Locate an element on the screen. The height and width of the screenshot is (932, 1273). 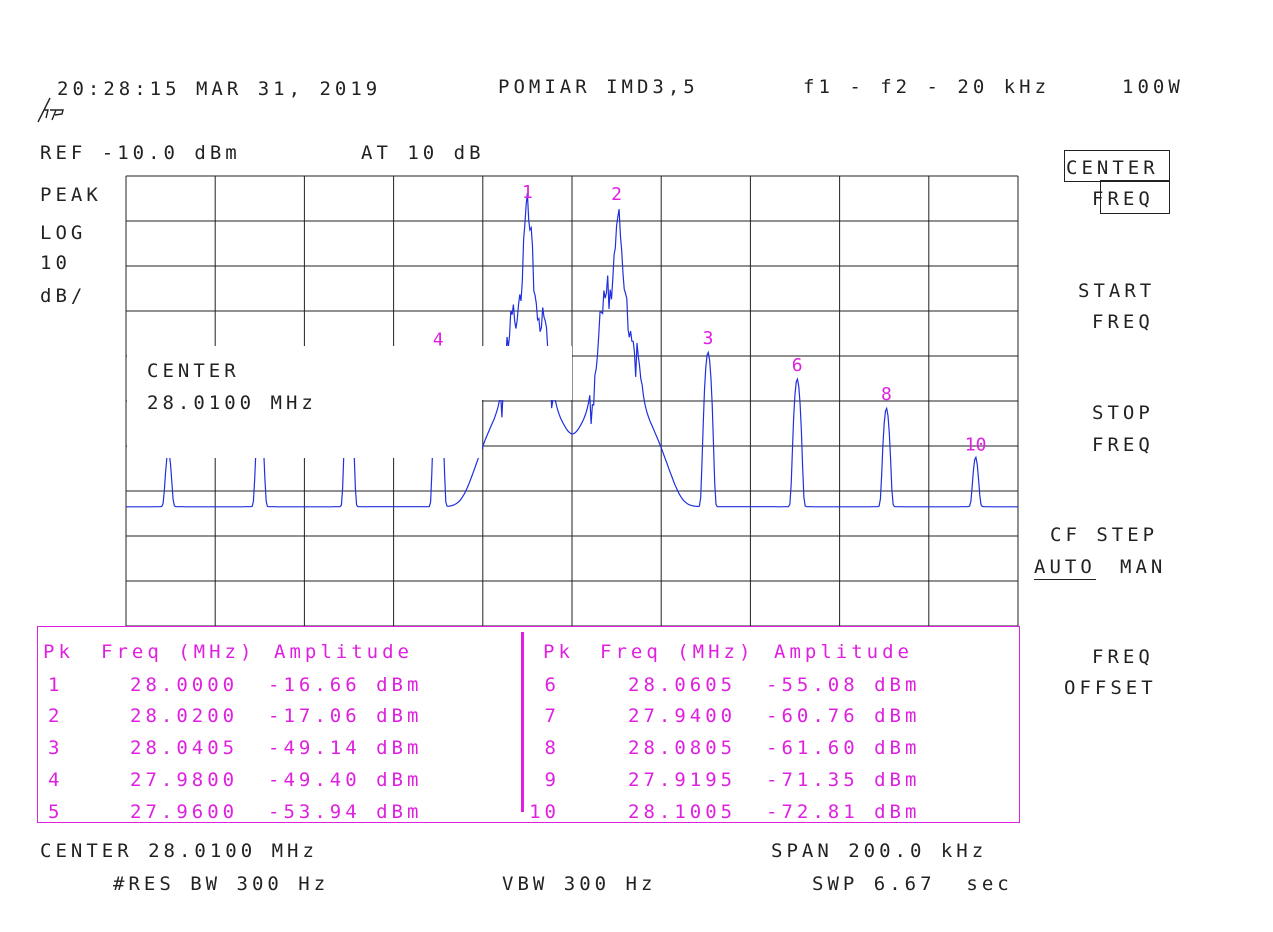
table-row-pk: 6 is located at coordinates (552, 685).